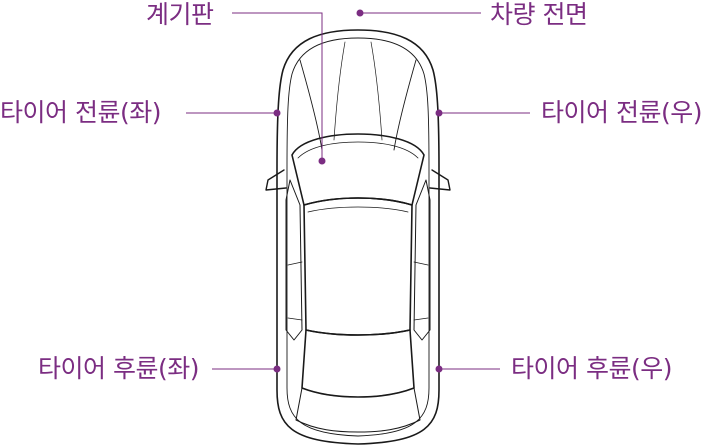  Describe the element at coordinates (439, 369) in the screenshot. I see `dot-tire-rear-right` at that location.